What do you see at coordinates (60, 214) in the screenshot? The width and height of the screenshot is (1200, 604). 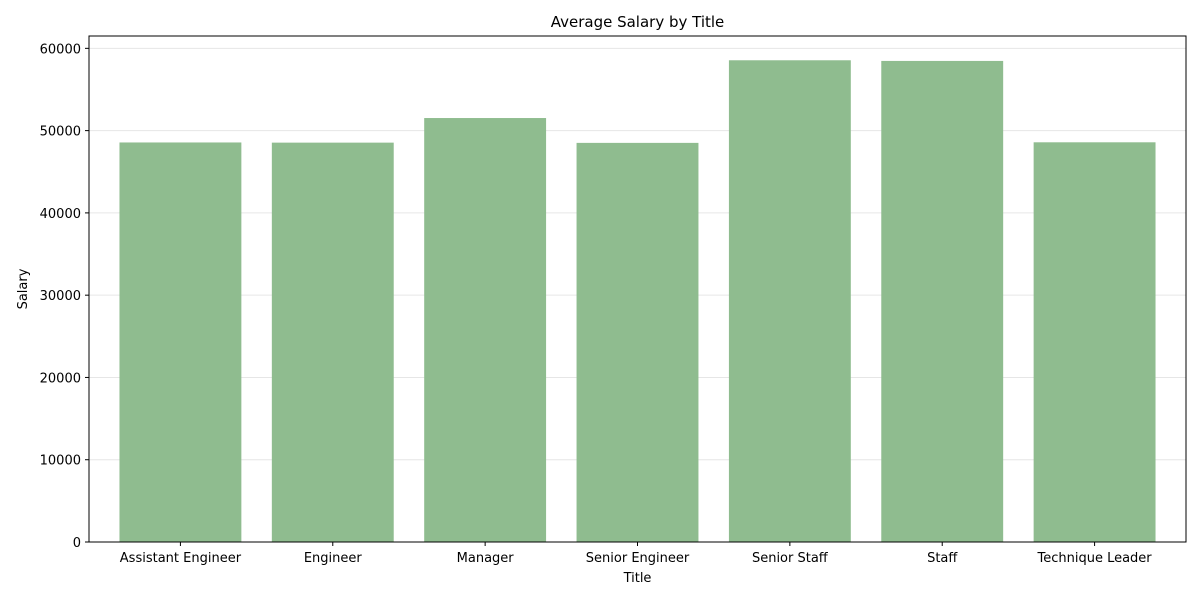 I see `y-tick-label: 40000` at bounding box center [60, 214].